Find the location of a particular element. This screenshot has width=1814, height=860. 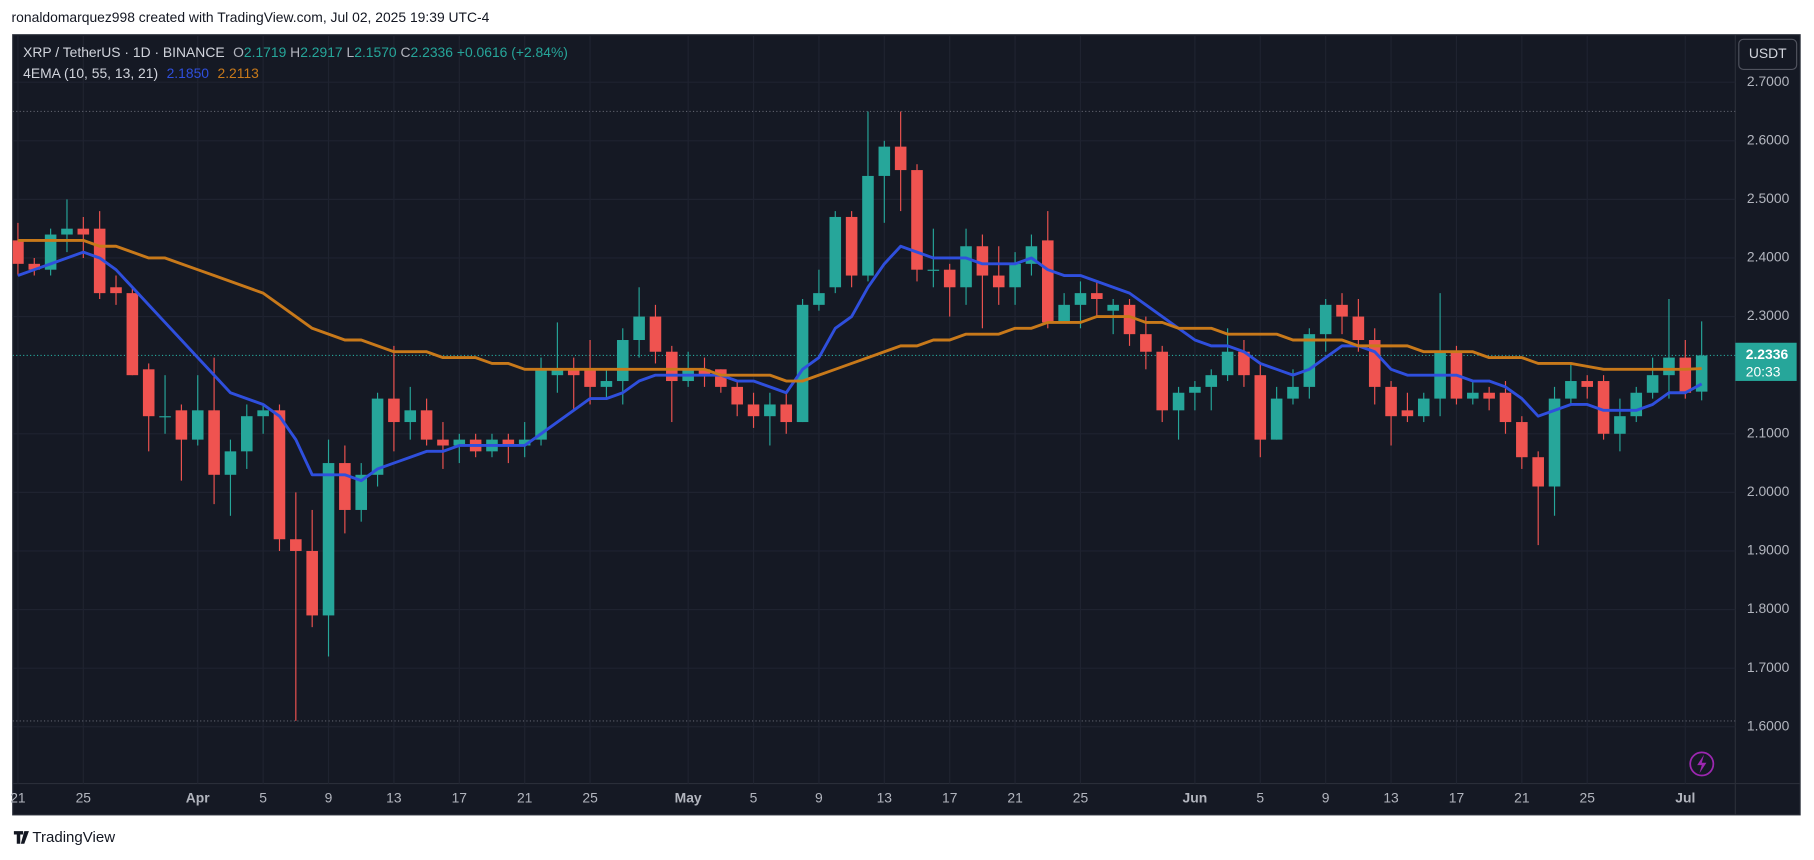

currency-label: USDT is located at coordinates (1768, 53).